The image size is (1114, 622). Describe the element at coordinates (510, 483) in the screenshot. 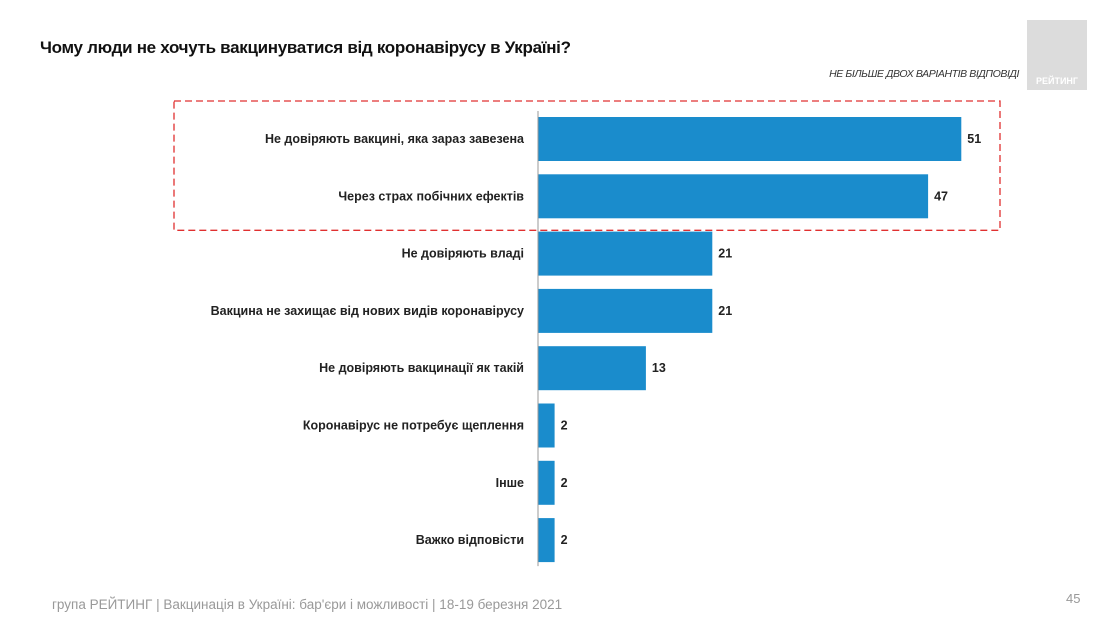

I see `category-label: Інше` at that location.